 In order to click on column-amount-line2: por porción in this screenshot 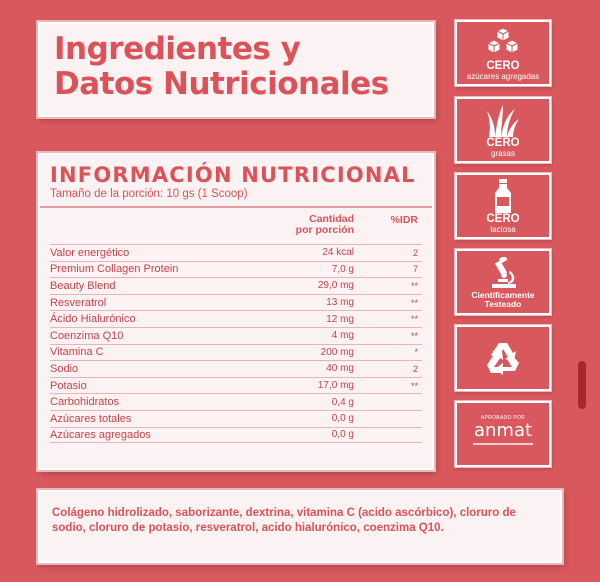, I will do `click(324, 230)`.